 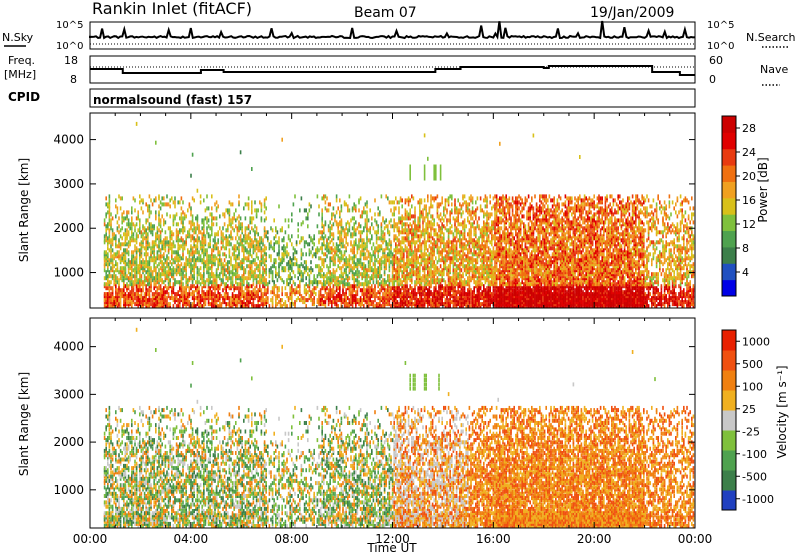 I want to click on noise-panel: N.Sky 10^5 10^0 10^5 10^0 N.Search, so click(x=399, y=36).